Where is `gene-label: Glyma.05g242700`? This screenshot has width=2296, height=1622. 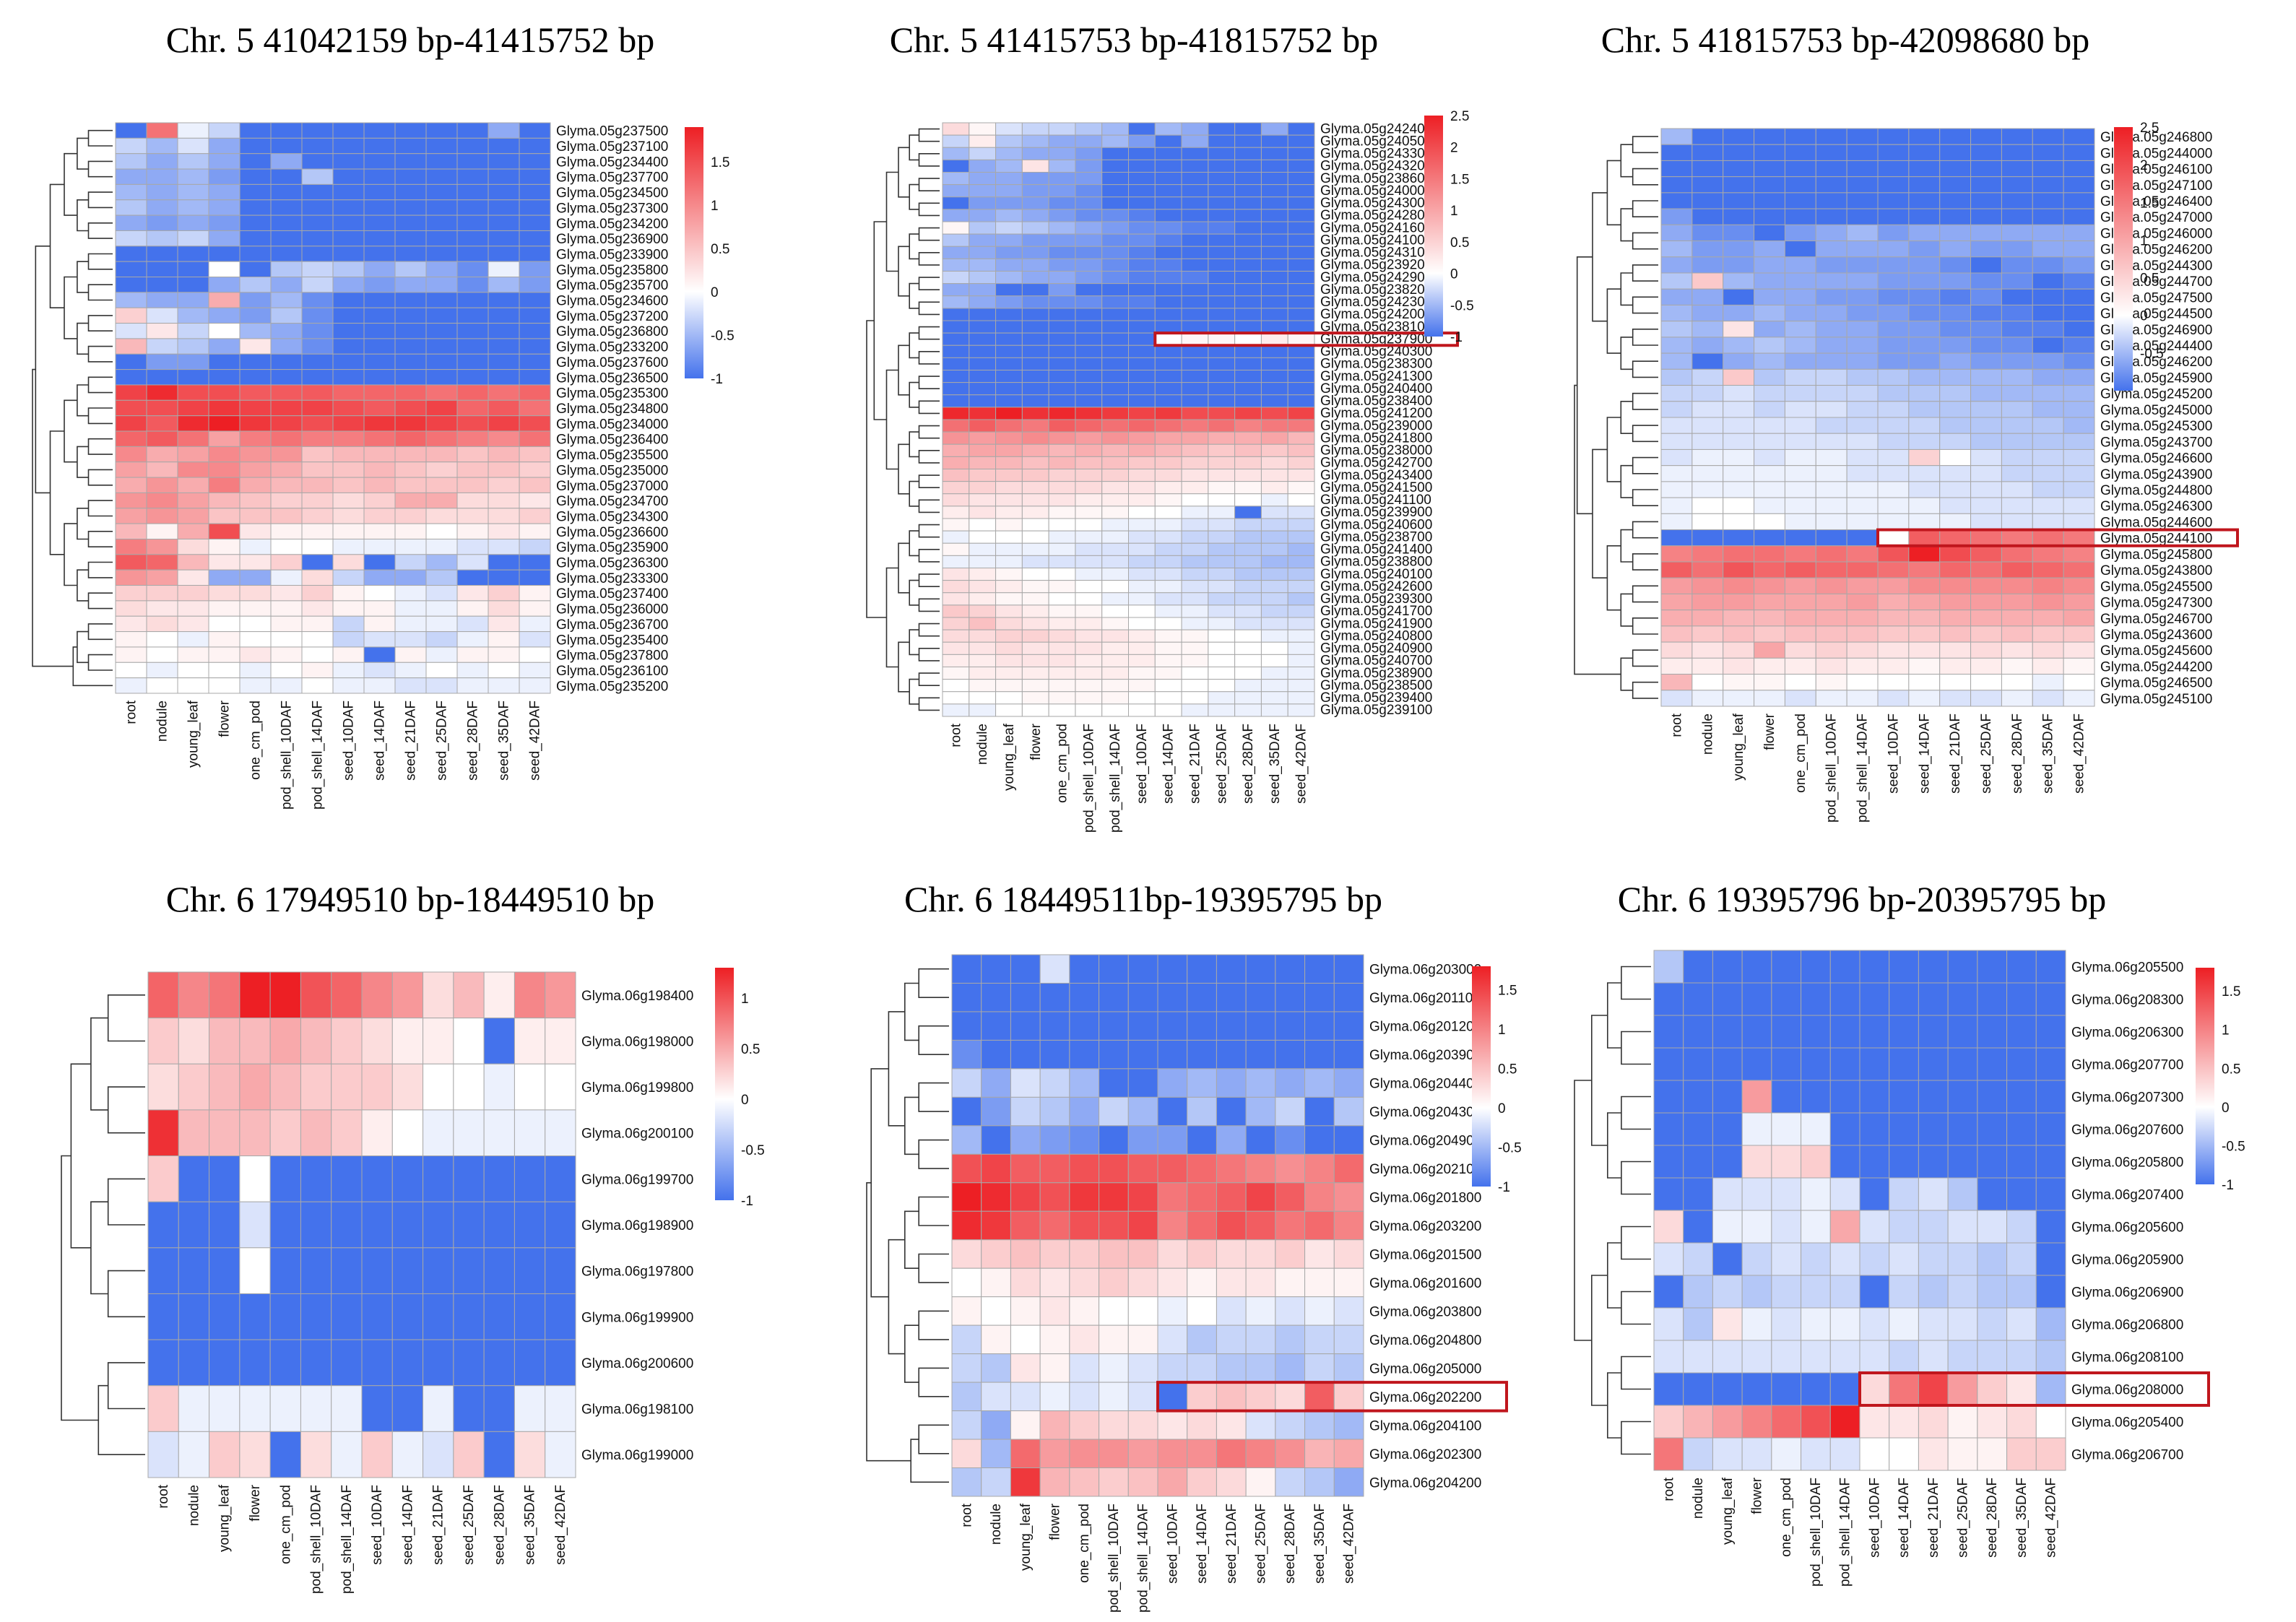
gene-label: Glyma.05g242700 is located at coordinates (1376, 464).